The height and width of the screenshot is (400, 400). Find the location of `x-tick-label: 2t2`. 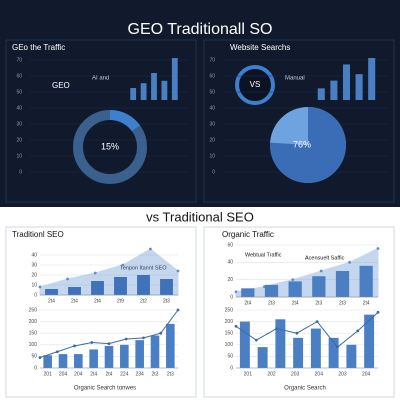

x-tick-label: 2t2 is located at coordinates (143, 301).